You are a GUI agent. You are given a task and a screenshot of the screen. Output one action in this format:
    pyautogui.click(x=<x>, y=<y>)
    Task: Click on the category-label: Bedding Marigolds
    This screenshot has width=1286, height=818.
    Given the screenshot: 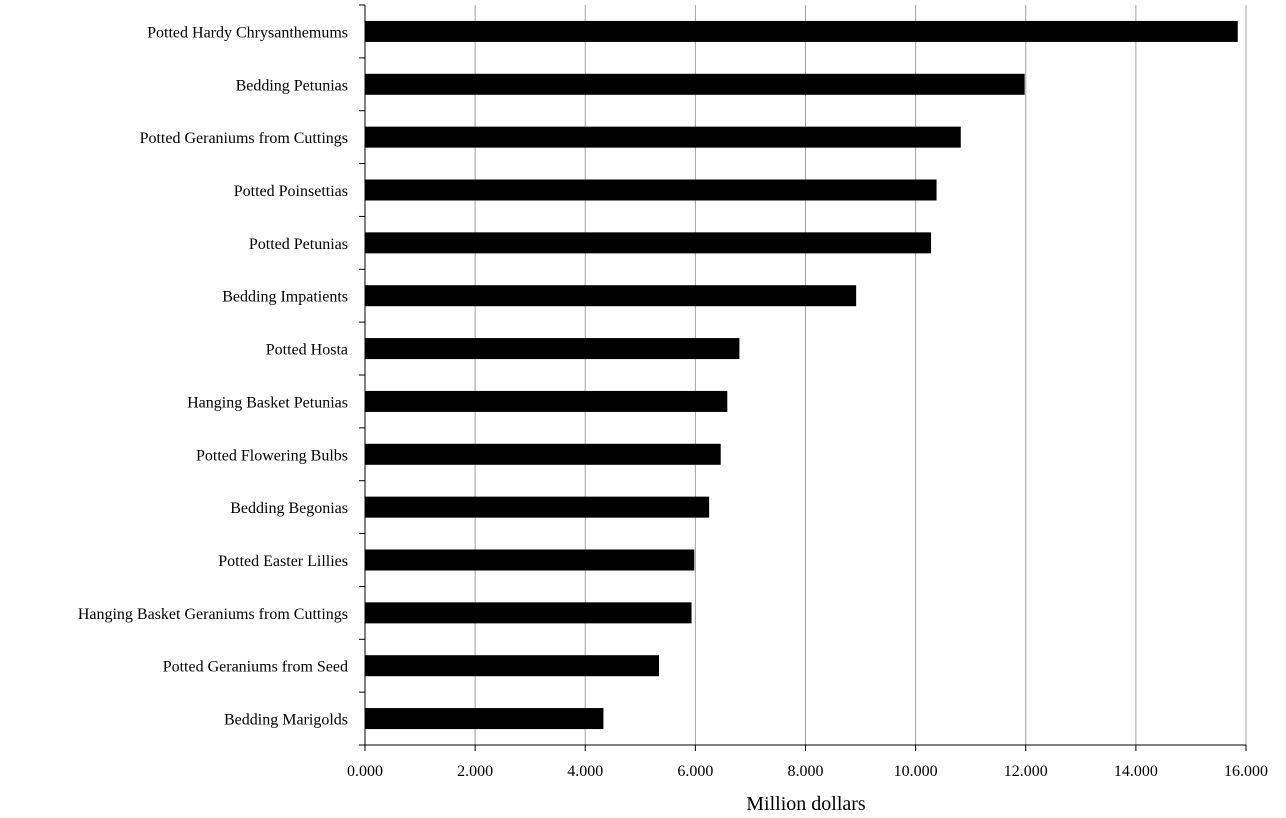 What is the action you would take?
    pyautogui.click(x=286, y=720)
    